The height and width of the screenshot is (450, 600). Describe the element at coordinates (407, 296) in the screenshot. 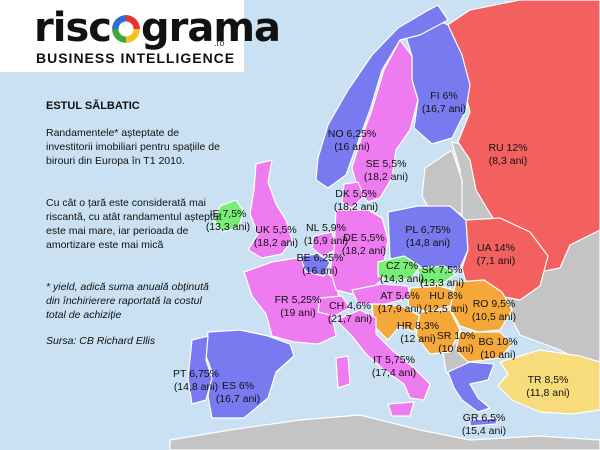

I see `country-yield: 5,6%` at that location.